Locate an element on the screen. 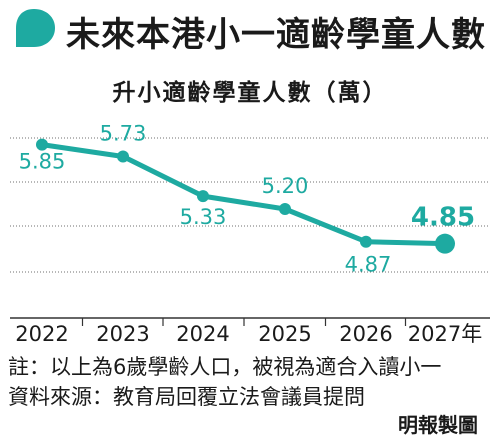 The image size is (500, 443). x-tick-label: 2025 is located at coordinates (284, 334).